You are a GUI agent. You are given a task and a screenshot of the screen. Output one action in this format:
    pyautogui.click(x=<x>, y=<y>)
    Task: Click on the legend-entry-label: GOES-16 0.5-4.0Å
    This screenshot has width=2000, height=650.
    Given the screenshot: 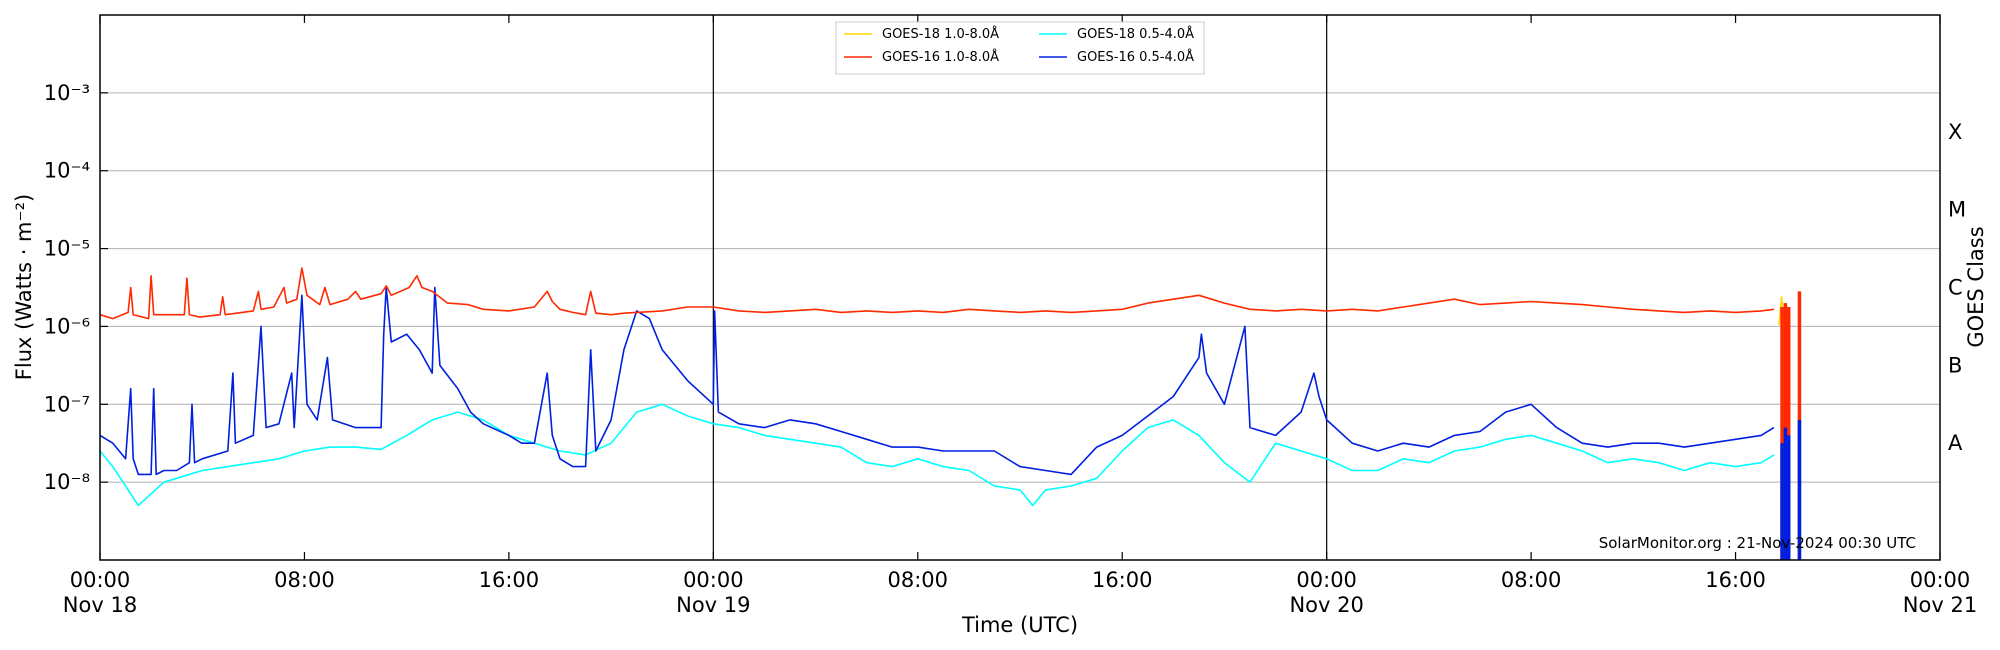 What is the action you would take?
    pyautogui.click(x=1135, y=57)
    